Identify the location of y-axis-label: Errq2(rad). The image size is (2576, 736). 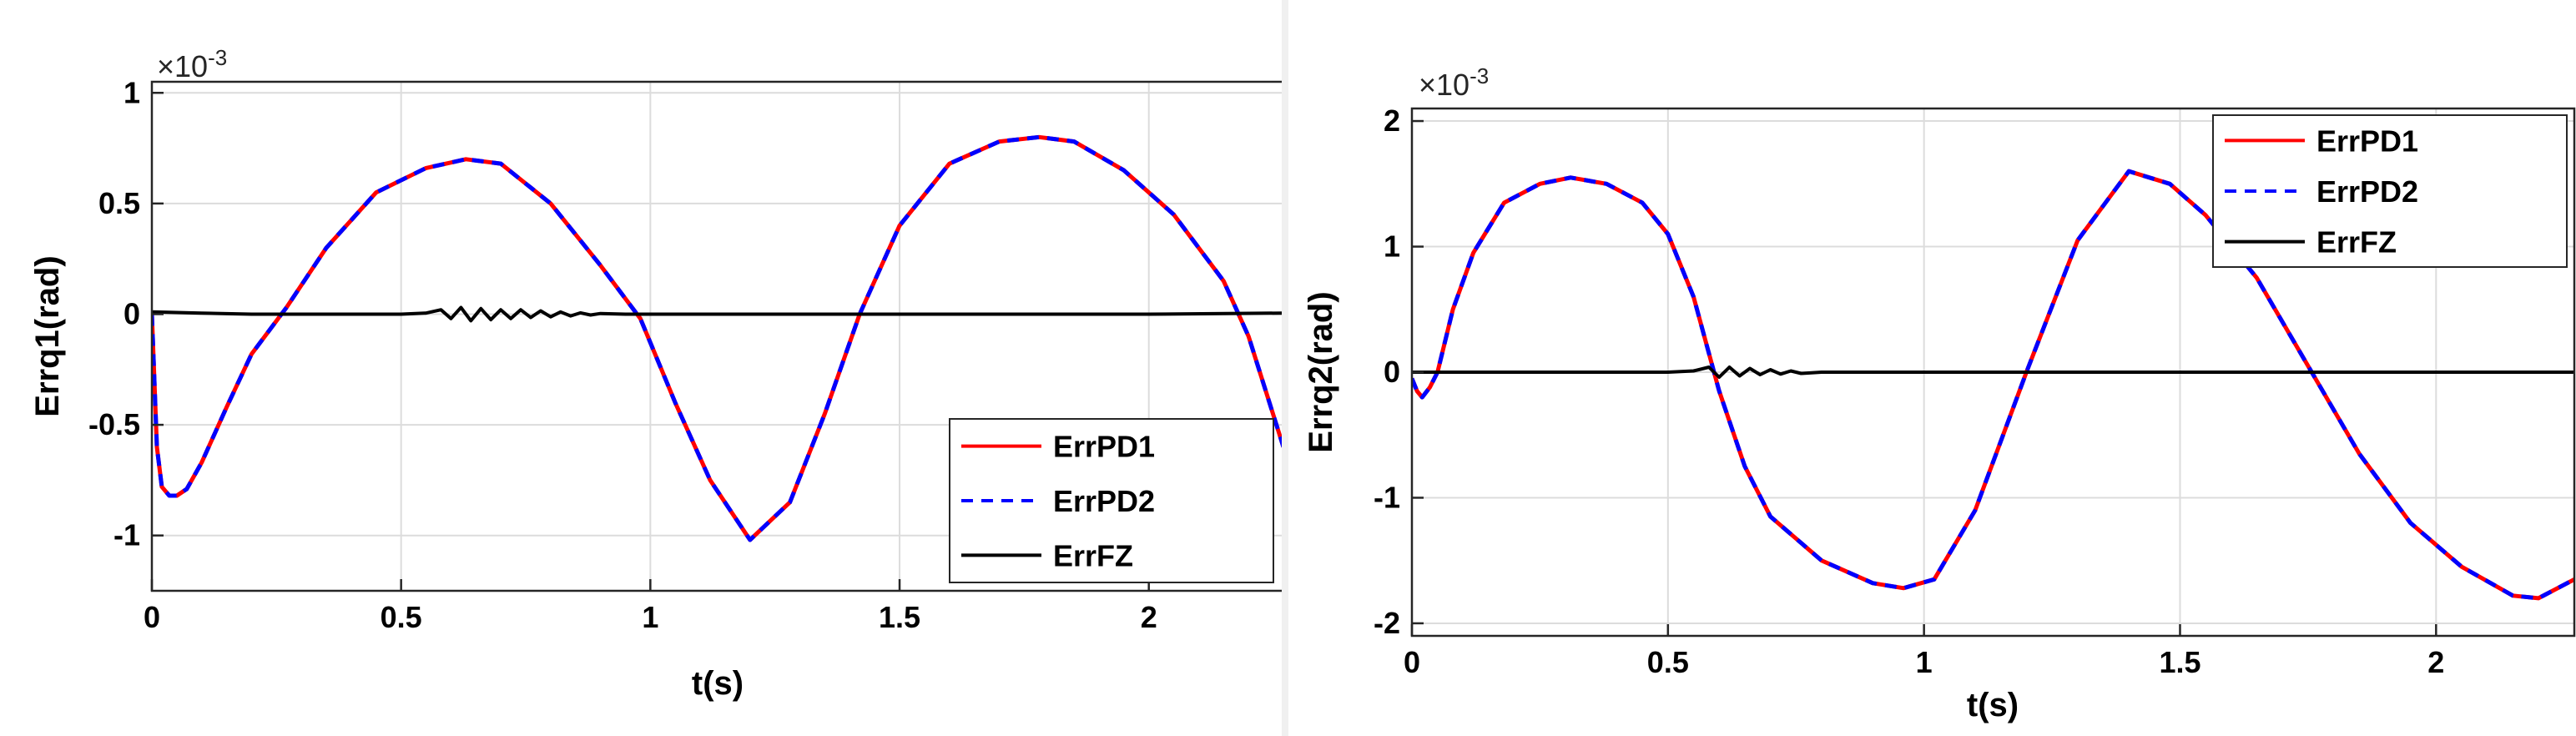
(1321, 371).